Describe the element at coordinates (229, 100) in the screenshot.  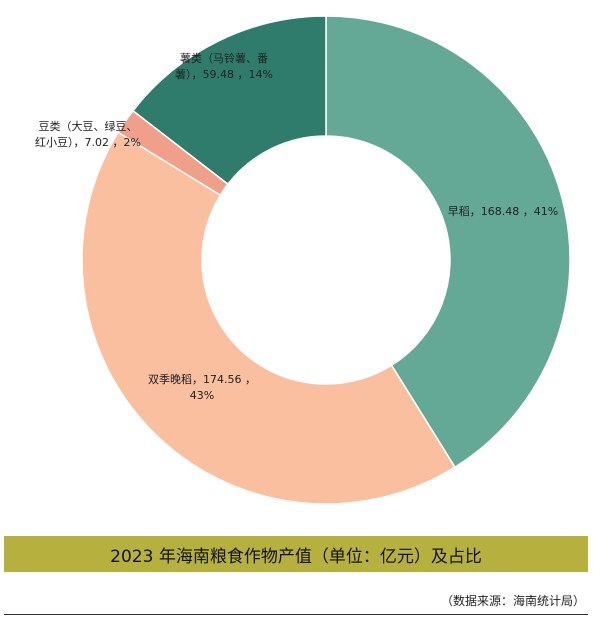
I see `slice-tubers` at that location.